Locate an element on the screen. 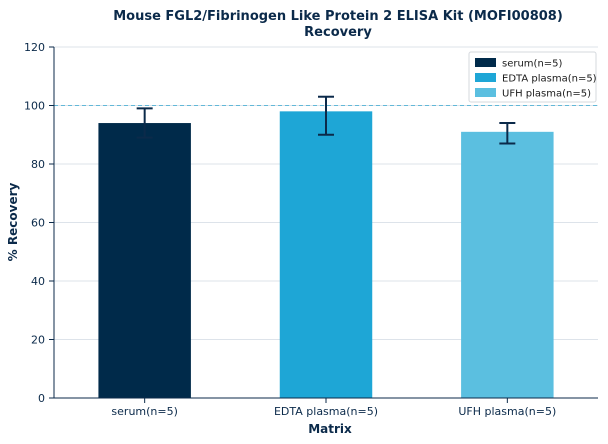 This screenshot has width=608, height=444. x-tick-label: EDTA plasma(n=5) is located at coordinates (326, 411).